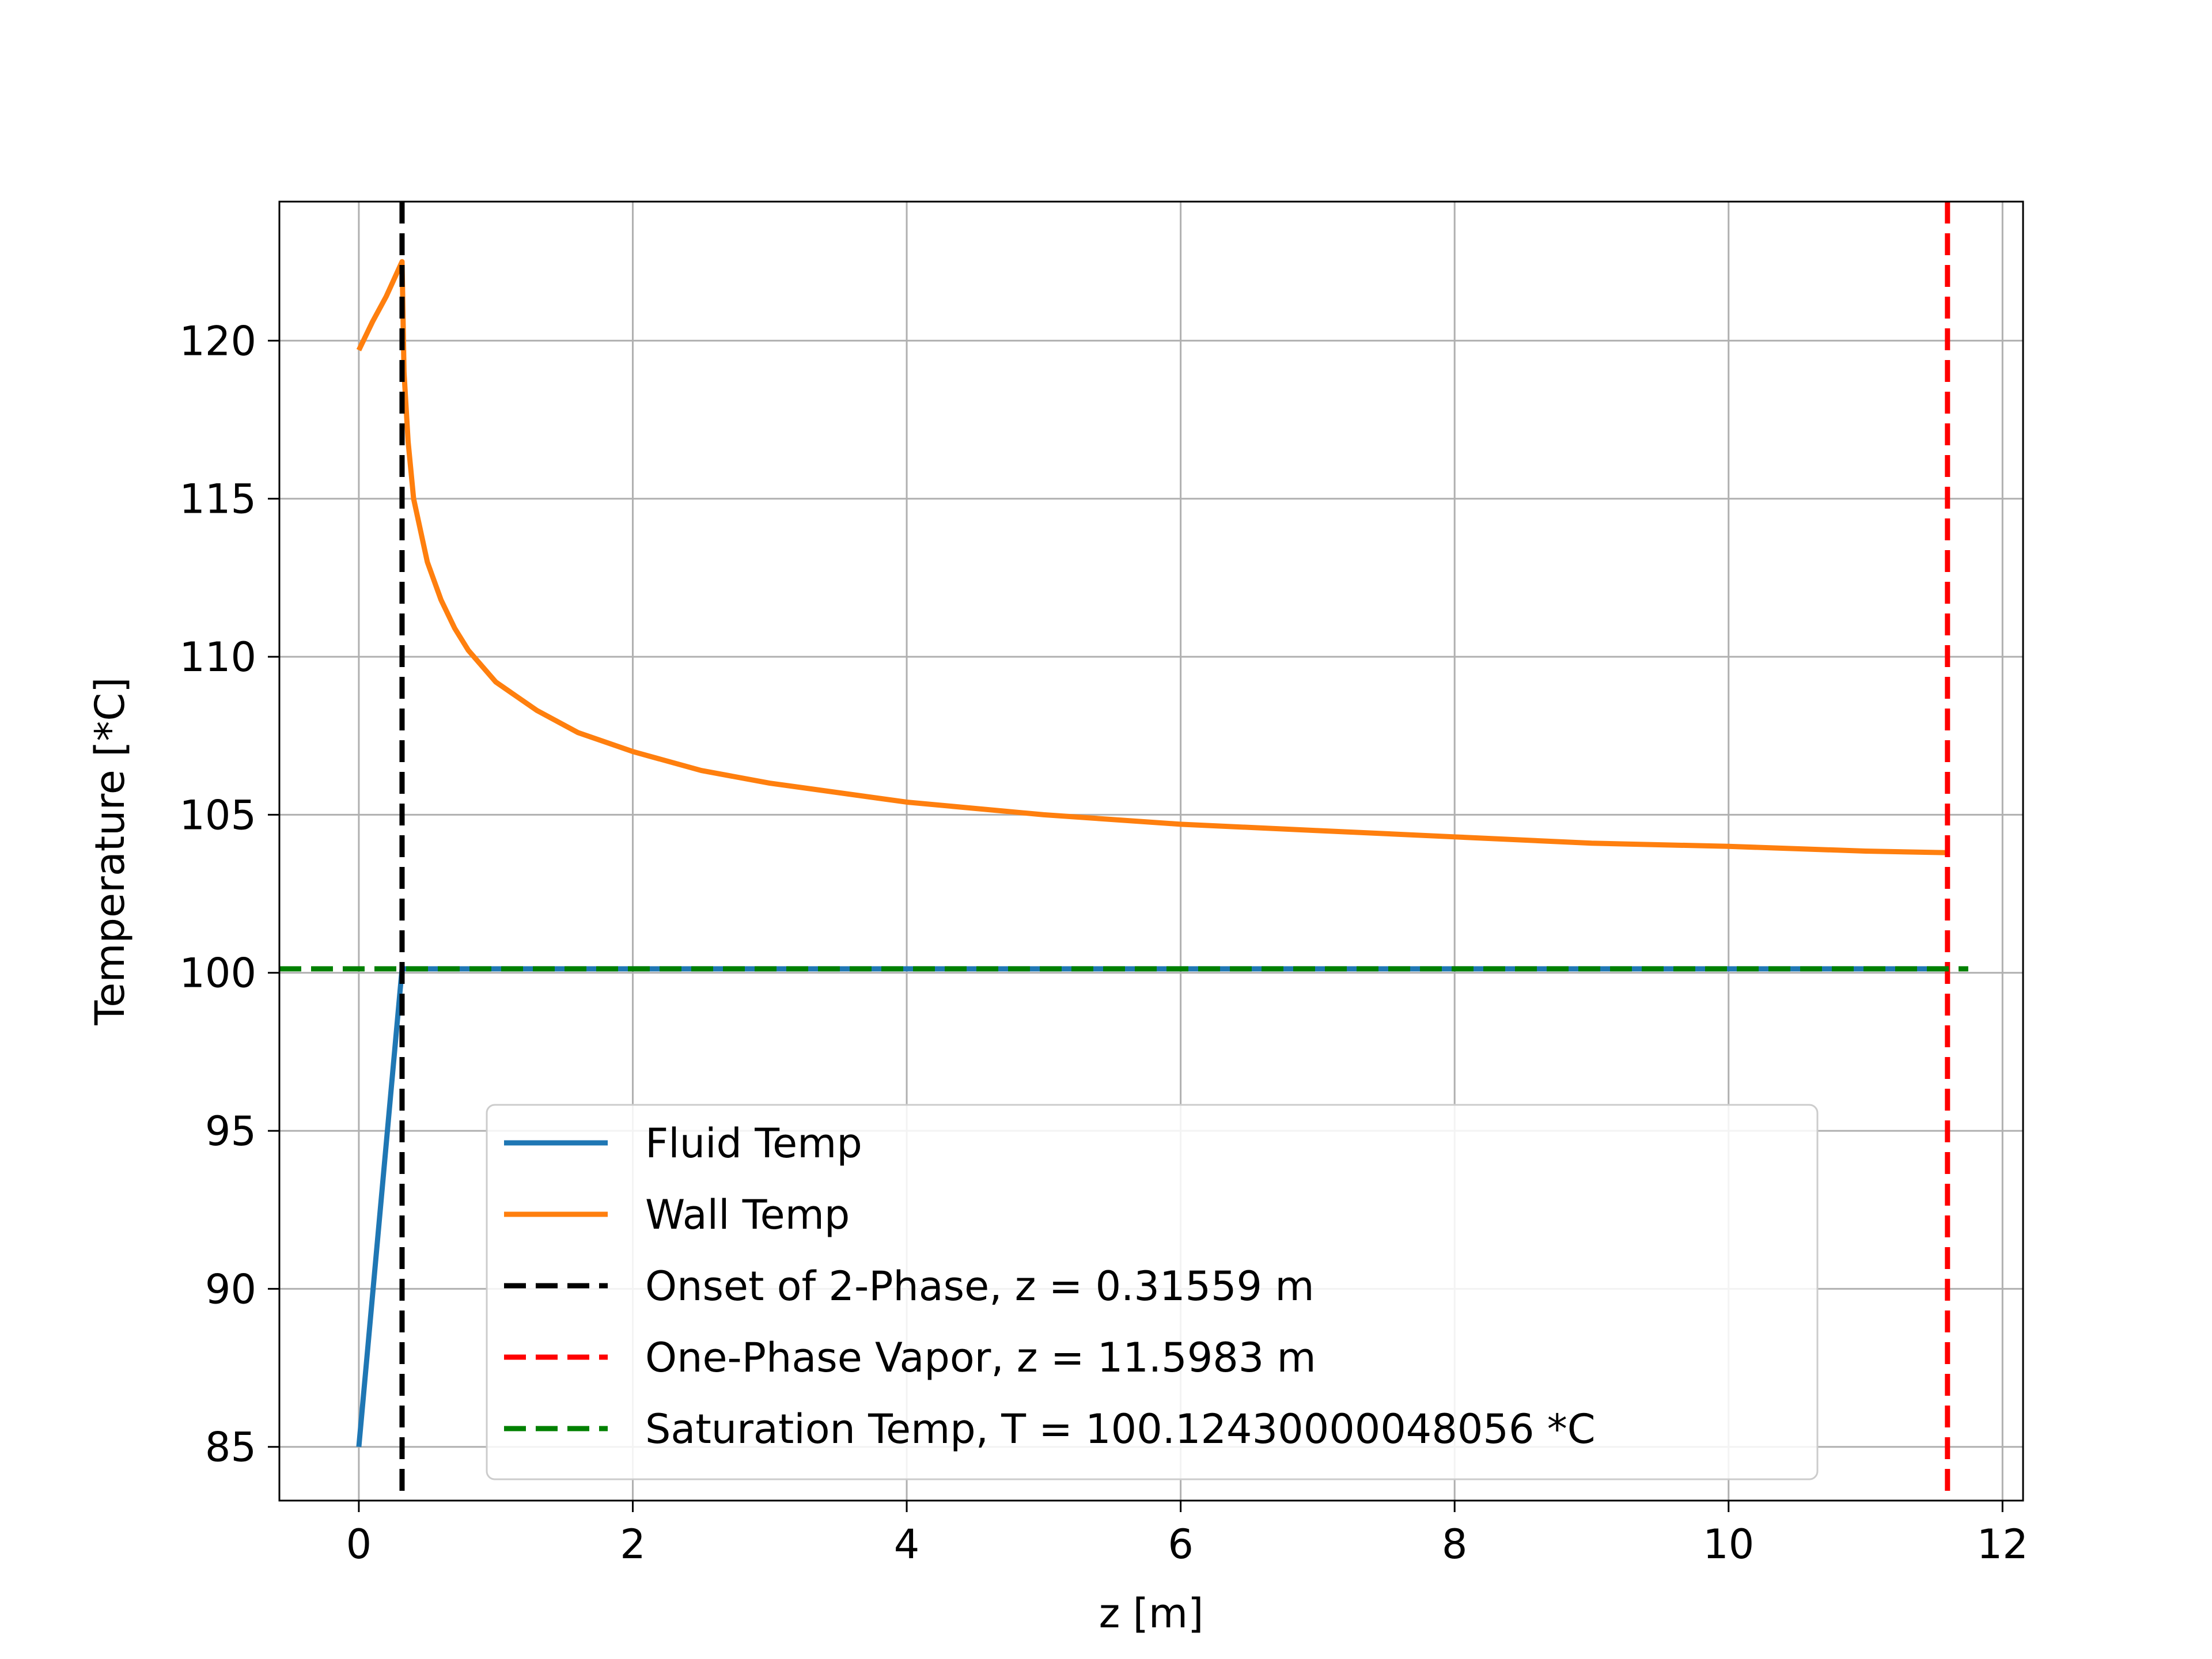 This screenshot has width=2212, height=1659. I want to click on legend-label: Onset of 2-Phase, z = 0.31559 m, so click(980, 1286).